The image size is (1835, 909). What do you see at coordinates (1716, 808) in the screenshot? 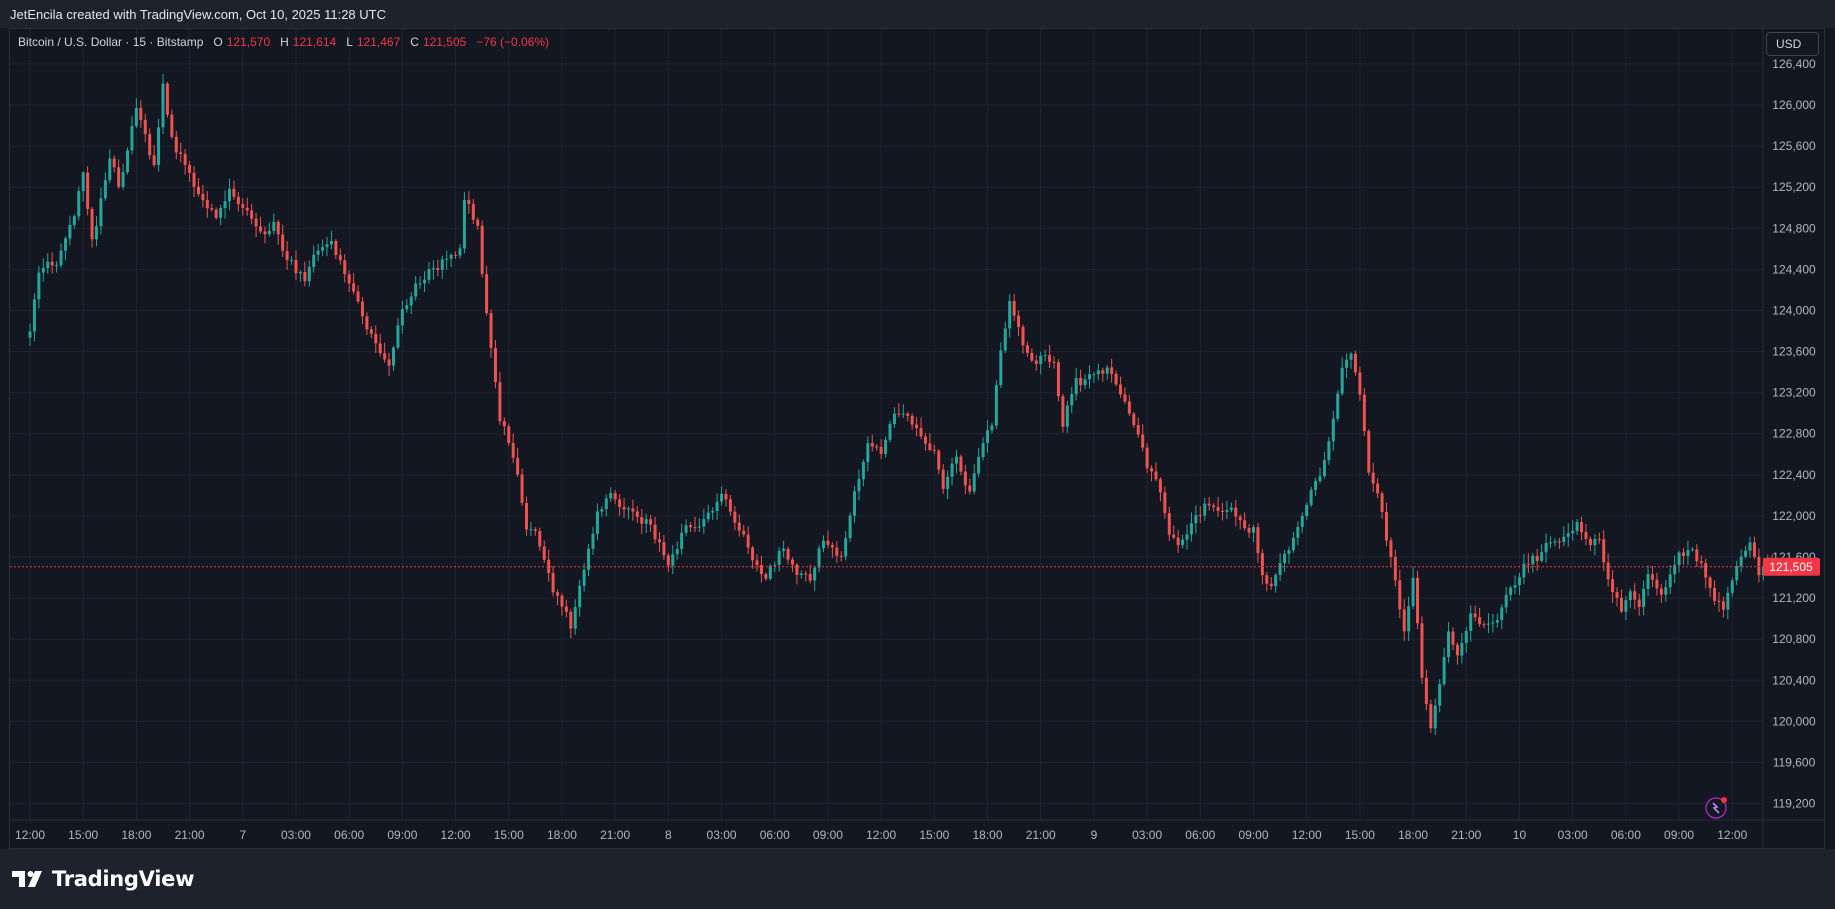
I see `sparkle-icon` at bounding box center [1716, 808].